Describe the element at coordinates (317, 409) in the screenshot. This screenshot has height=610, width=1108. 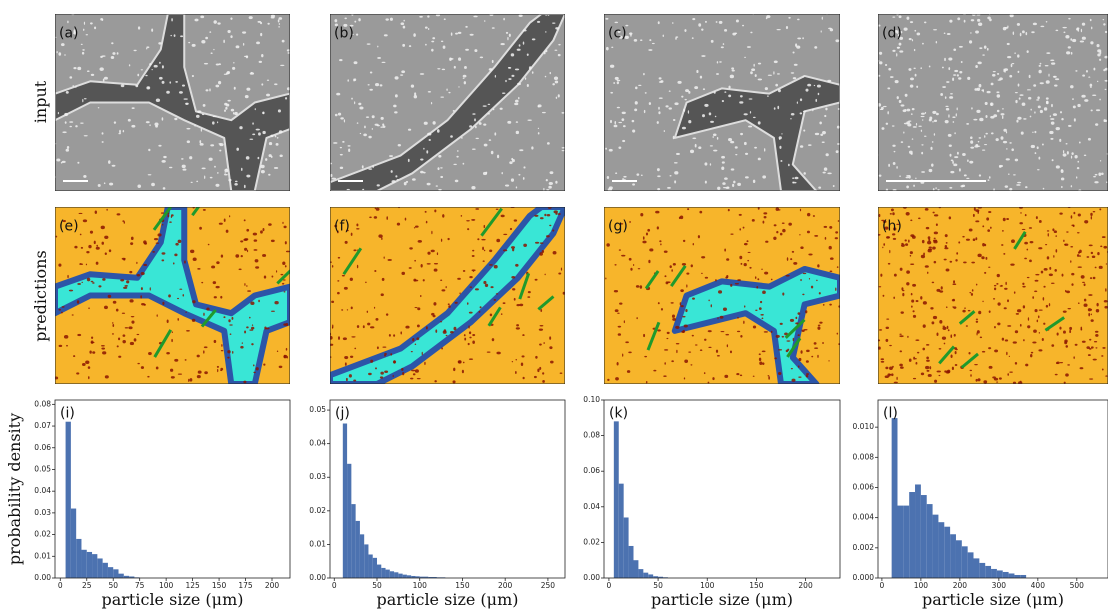
I see `y-tick-label: 0.05` at that location.